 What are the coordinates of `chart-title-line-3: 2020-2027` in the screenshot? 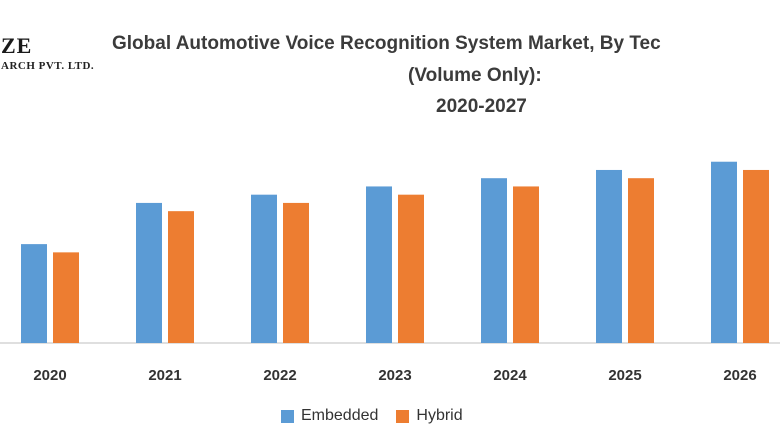 It's located at (481, 106).